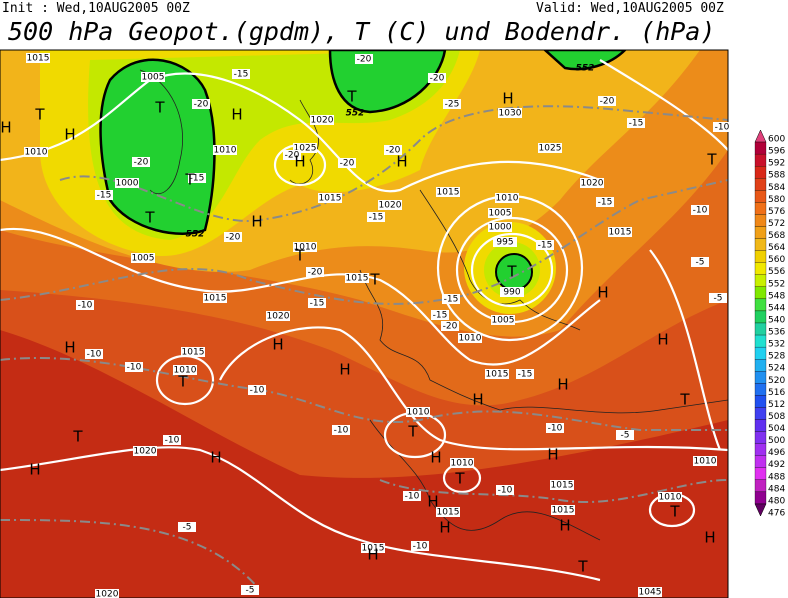 This screenshot has width=788, height=598. Describe the element at coordinates (776, 381) in the screenshot. I see `colorbar-label: 520` at that location.